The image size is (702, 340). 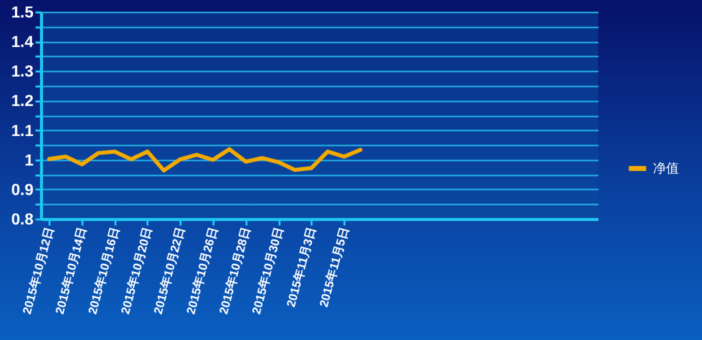 What do you see at coordinates (22, 72) in the screenshot?
I see `y-tick-label: 1.3` at bounding box center [22, 72].